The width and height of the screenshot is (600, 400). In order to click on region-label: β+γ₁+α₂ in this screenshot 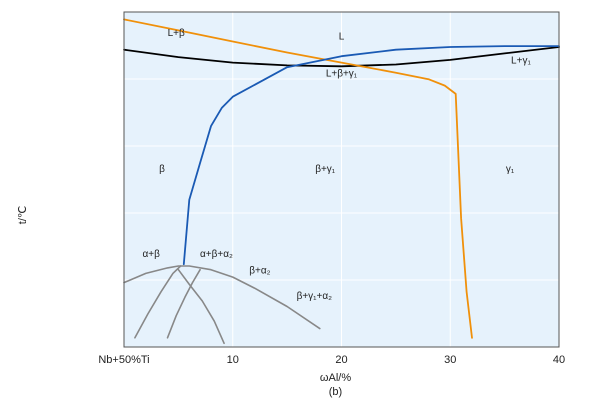, I will do `click(315, 296)`.